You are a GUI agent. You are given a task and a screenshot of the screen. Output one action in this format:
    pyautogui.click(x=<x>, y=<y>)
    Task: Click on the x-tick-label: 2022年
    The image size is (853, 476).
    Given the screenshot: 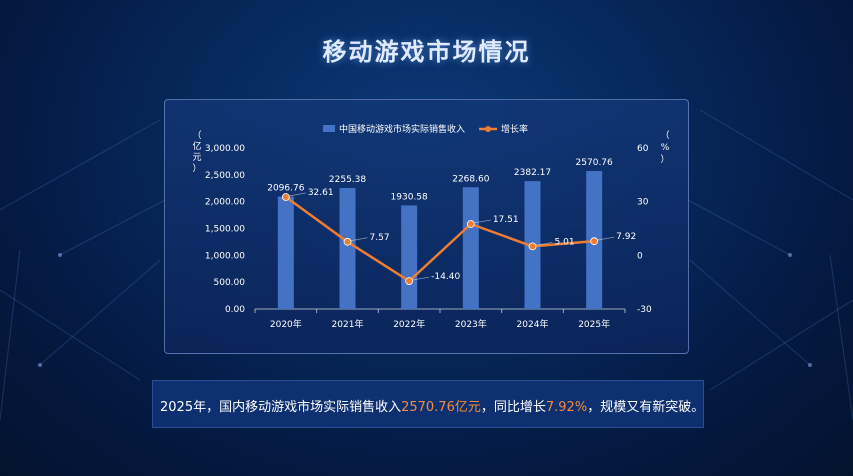 What is the action you would take?
    pyautogui.click(x=409, y=324)
    